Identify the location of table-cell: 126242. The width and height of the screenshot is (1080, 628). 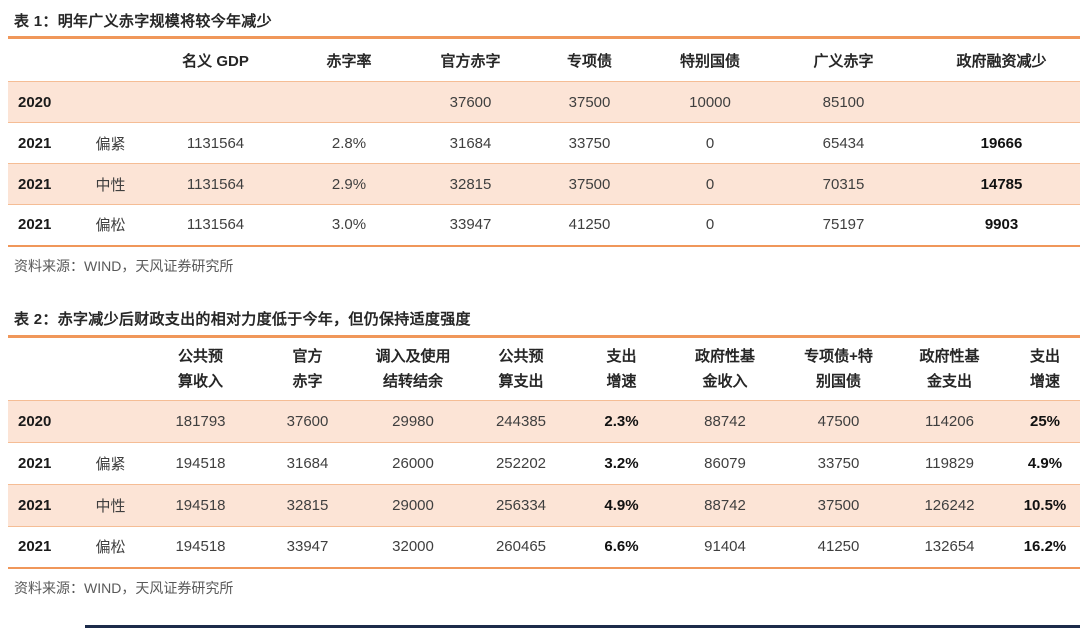
(949, 505).